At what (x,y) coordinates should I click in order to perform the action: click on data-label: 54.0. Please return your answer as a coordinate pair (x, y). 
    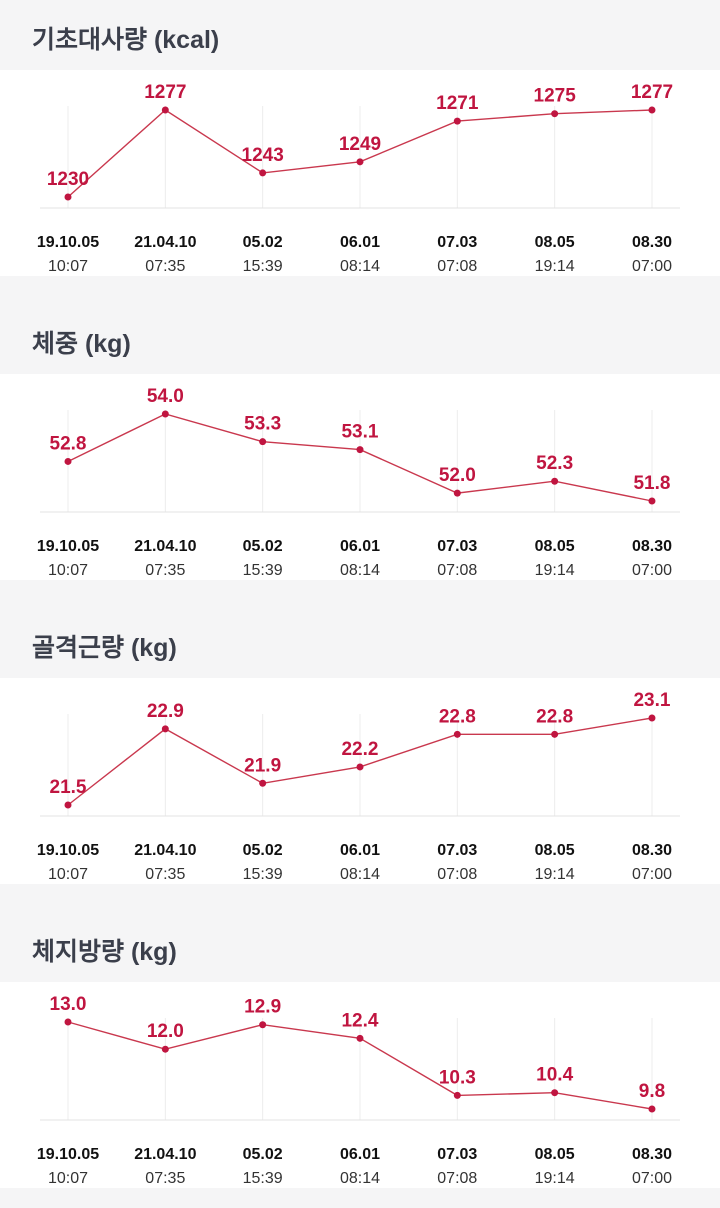
    Looking at the image, I should click on (165, 396).